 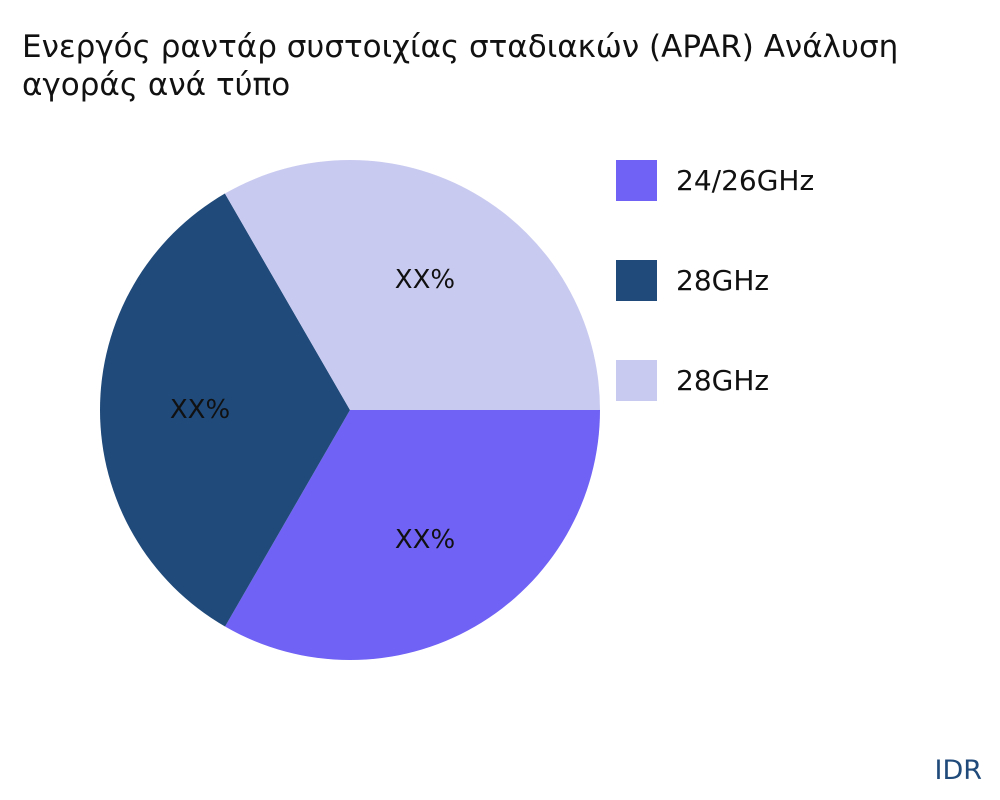 I want to click on chart-legend: 24/26GHz 28GHz 28GHz, so click(x=715, y=309).